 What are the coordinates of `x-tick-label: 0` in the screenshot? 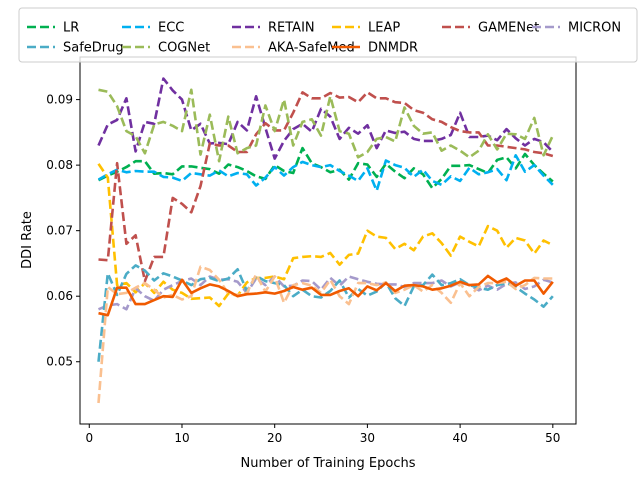 It's located at (89, 438).